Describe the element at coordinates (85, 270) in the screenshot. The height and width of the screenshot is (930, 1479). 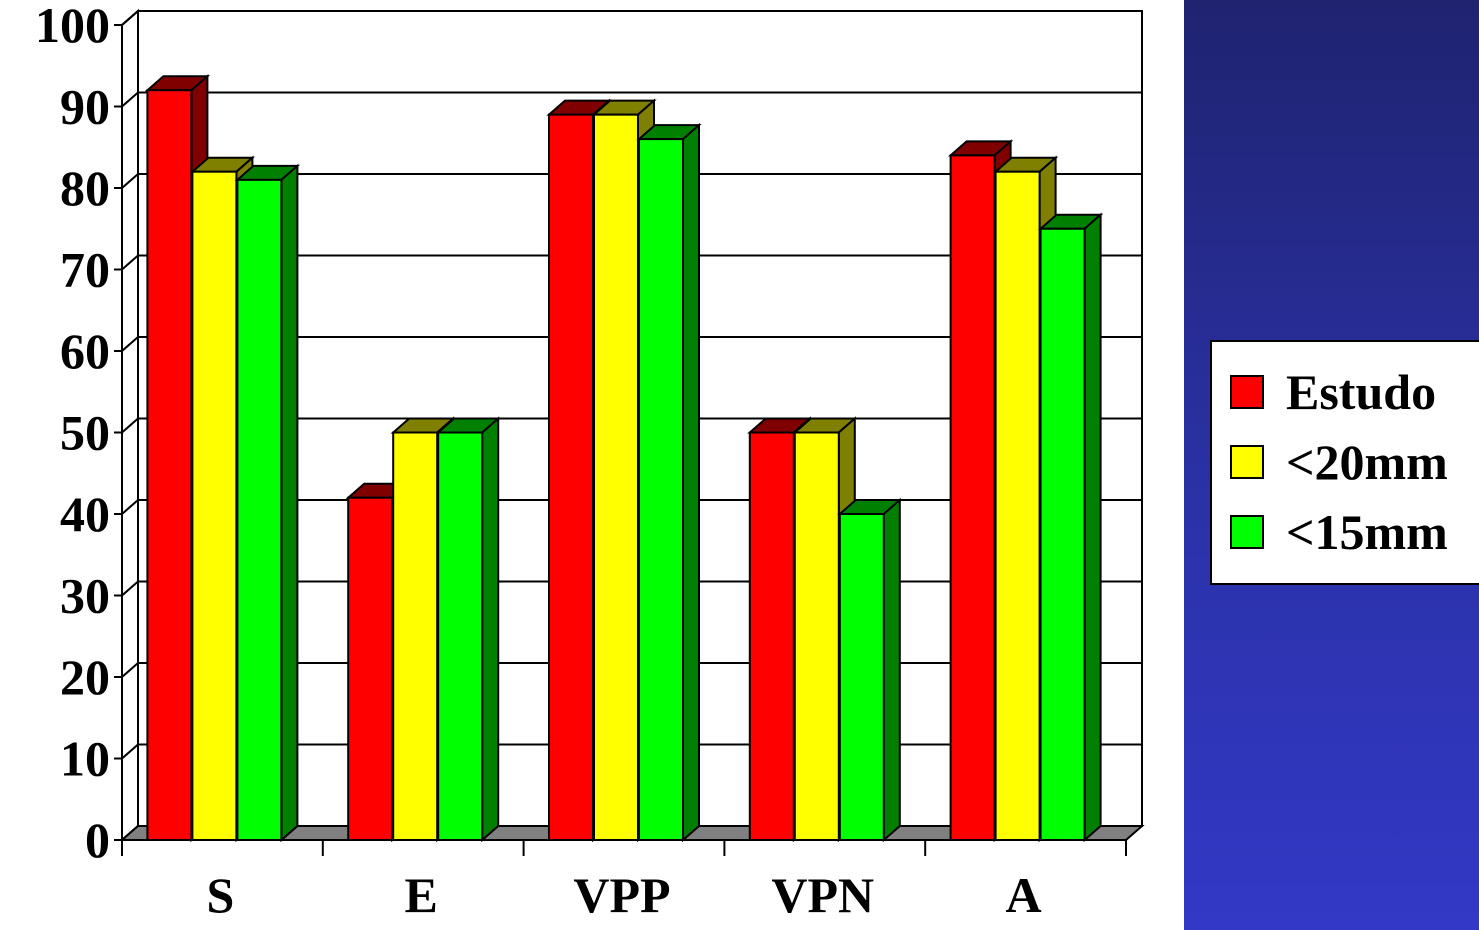
I see `y-tick-label: 70` at that location.